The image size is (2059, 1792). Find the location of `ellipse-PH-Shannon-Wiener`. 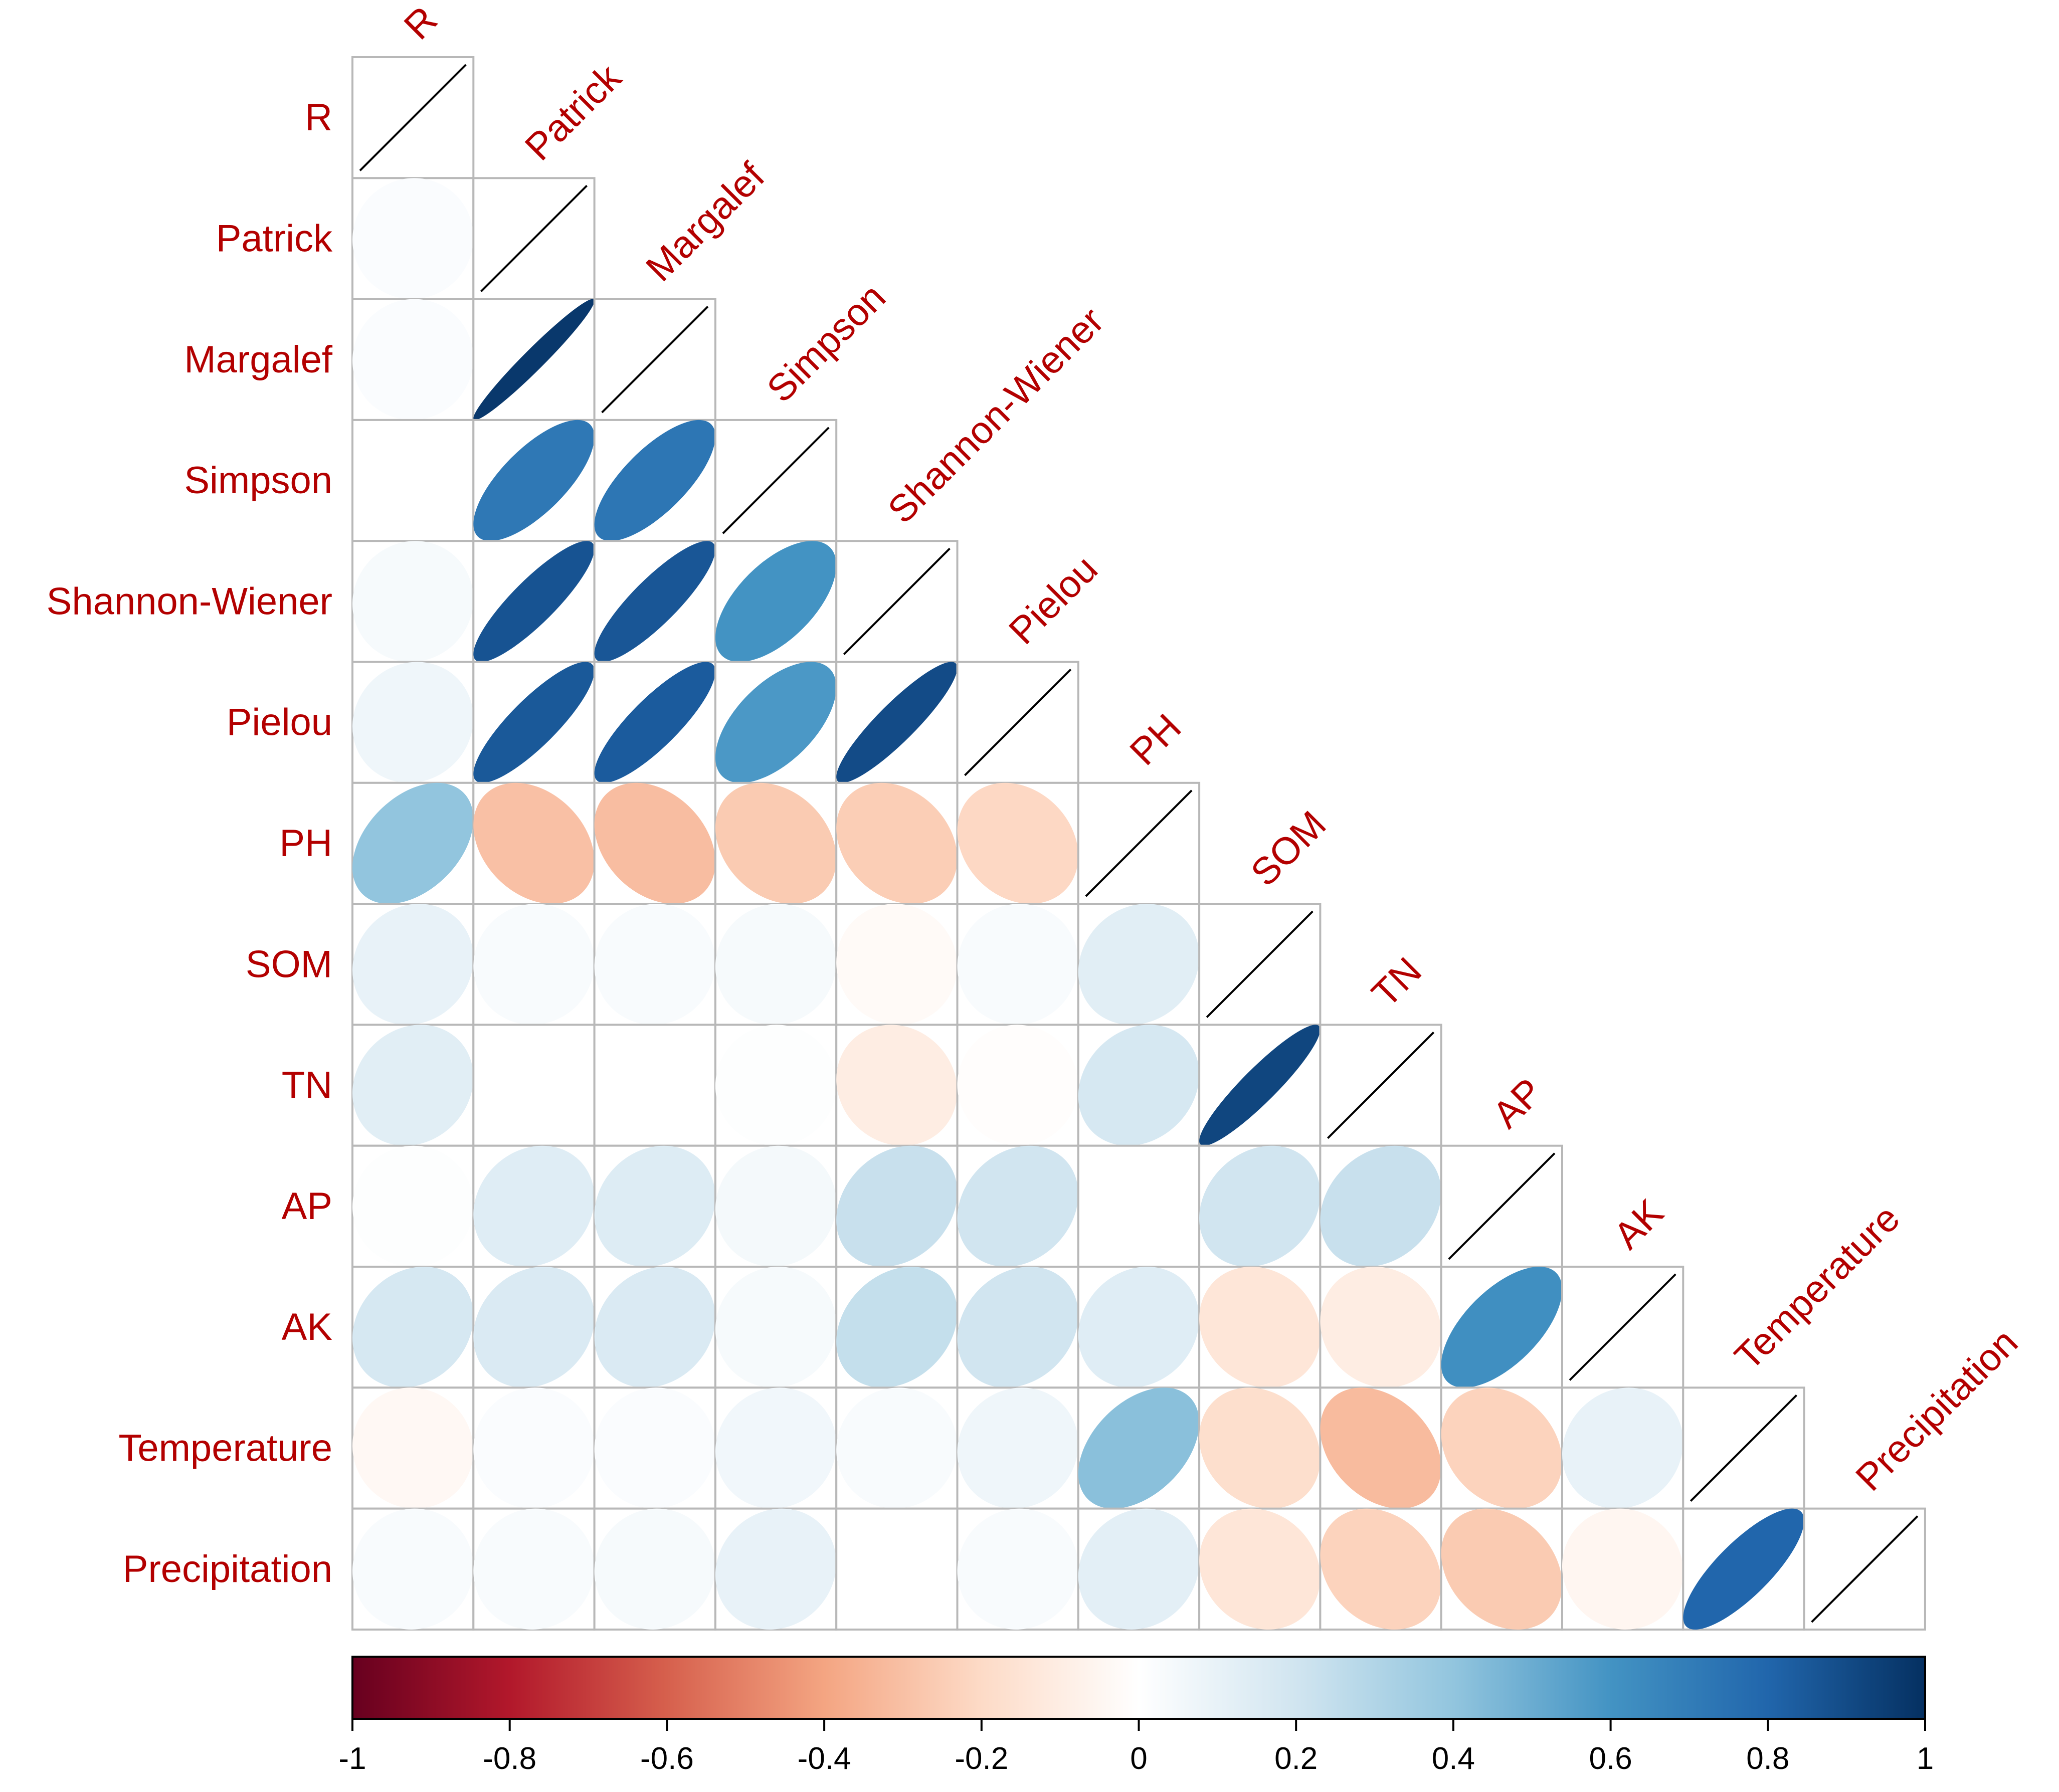

ellipse-PH-Shannon-Wiener is located at coordinates (897, 843).